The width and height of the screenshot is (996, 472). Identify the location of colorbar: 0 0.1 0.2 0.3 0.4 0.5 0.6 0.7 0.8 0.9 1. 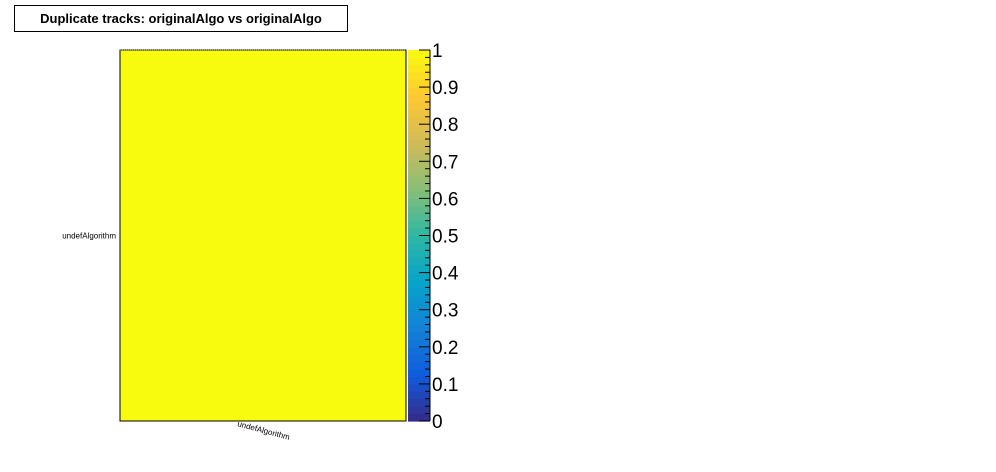
(433, 237).